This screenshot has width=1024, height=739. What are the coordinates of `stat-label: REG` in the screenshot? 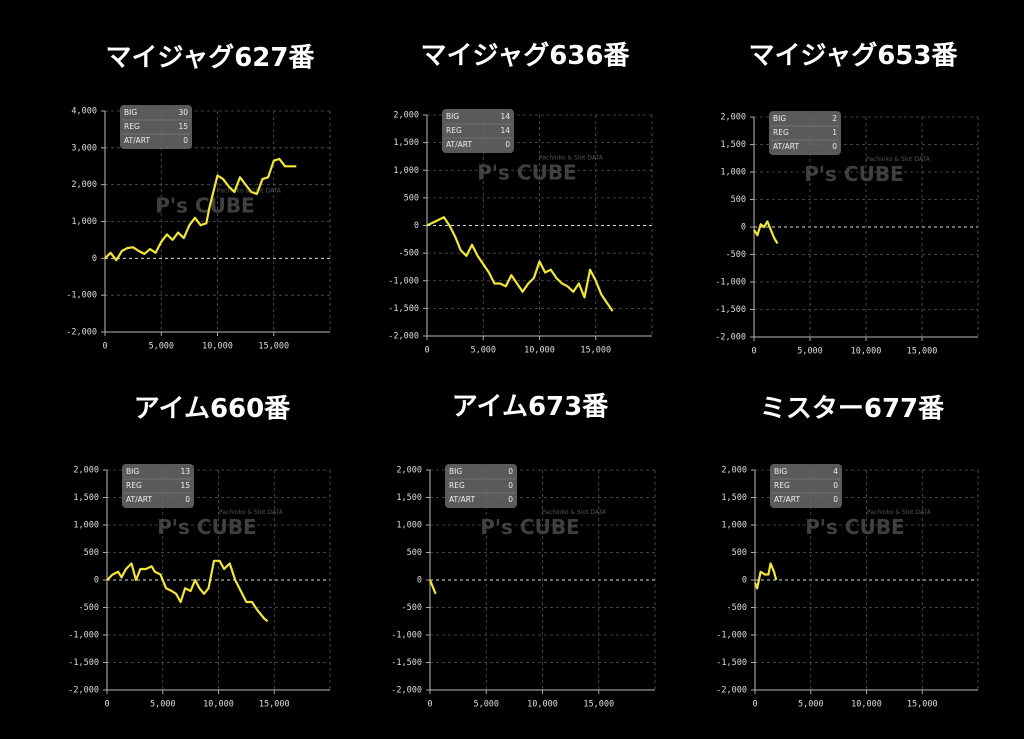 It's located at (781, 132).